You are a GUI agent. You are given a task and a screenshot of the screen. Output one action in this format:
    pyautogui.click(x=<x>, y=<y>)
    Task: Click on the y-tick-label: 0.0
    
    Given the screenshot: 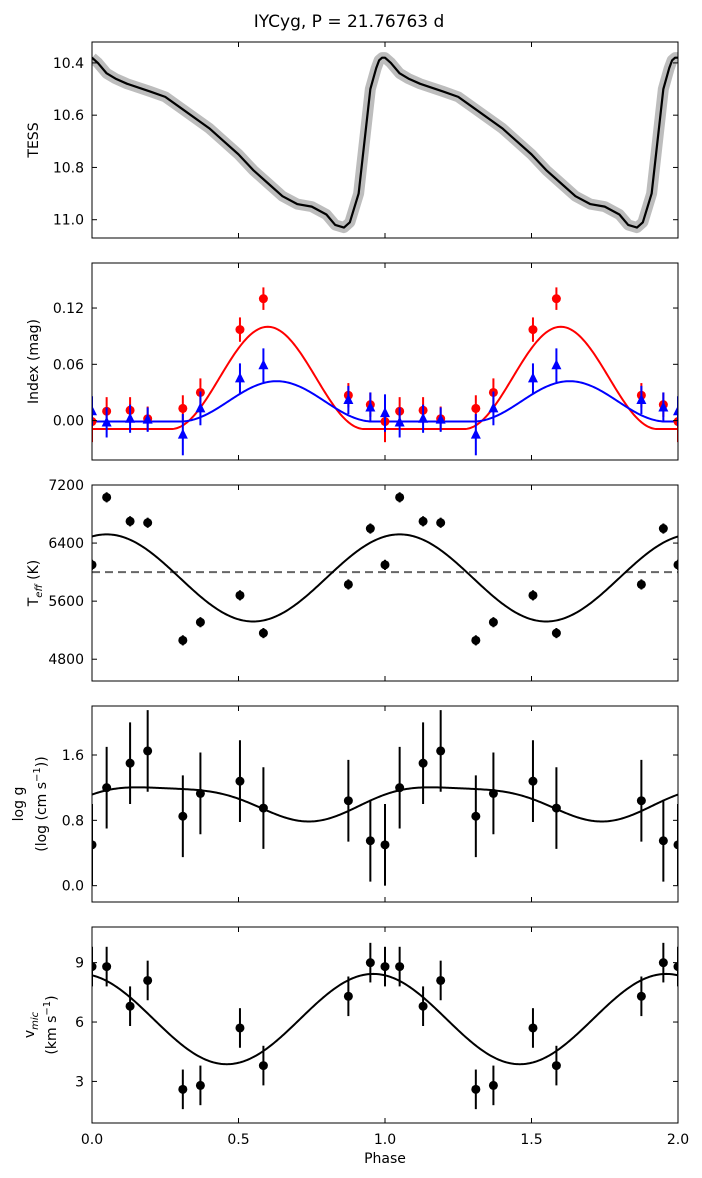 What is the action you would take?
    pyautogui.click(x=73, y=887)
    